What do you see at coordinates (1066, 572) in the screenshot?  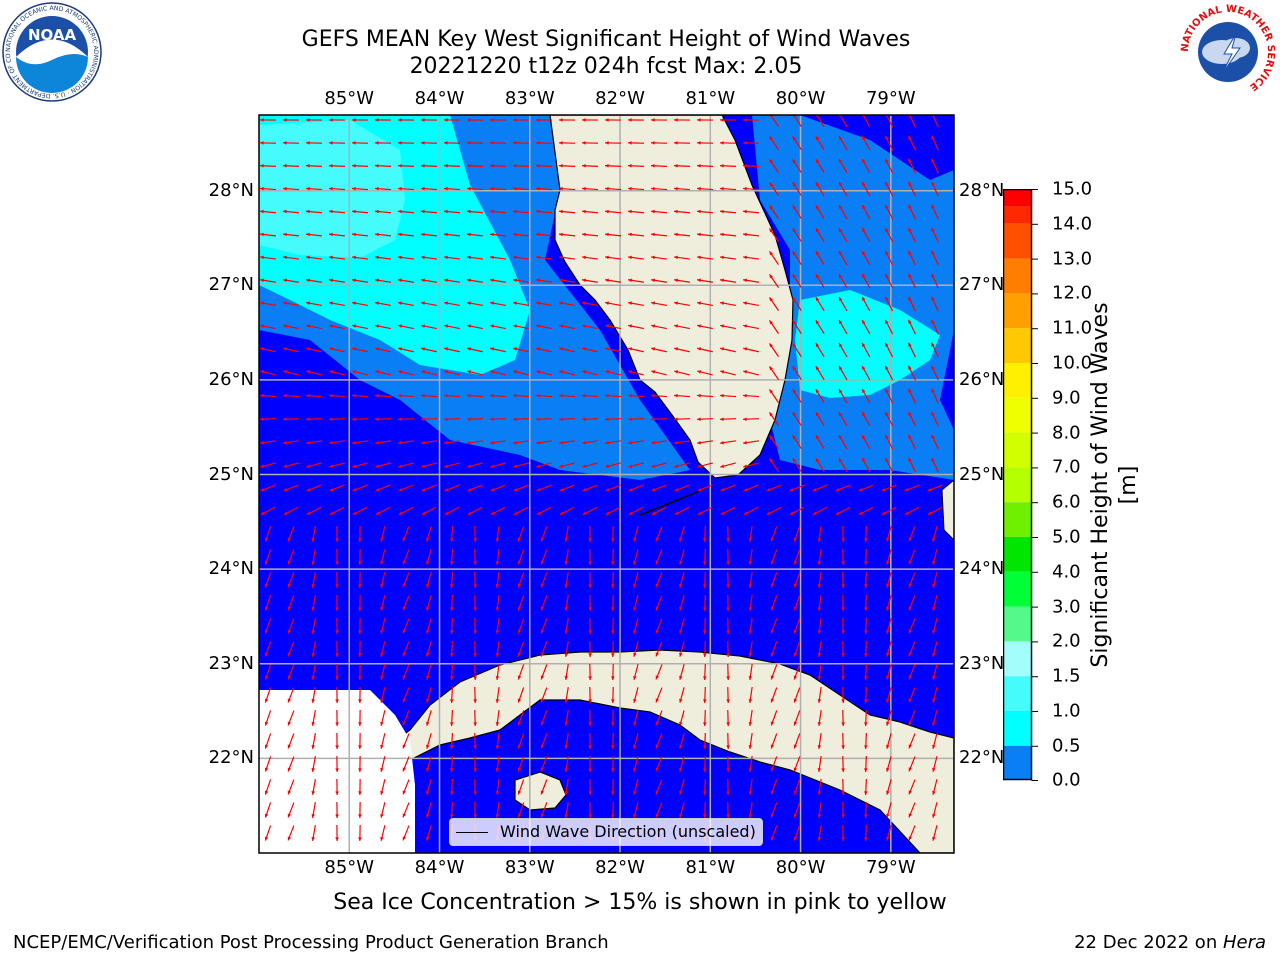 I see `colorbar-tick-label: 4.0` at bounding box center [1066, 572].